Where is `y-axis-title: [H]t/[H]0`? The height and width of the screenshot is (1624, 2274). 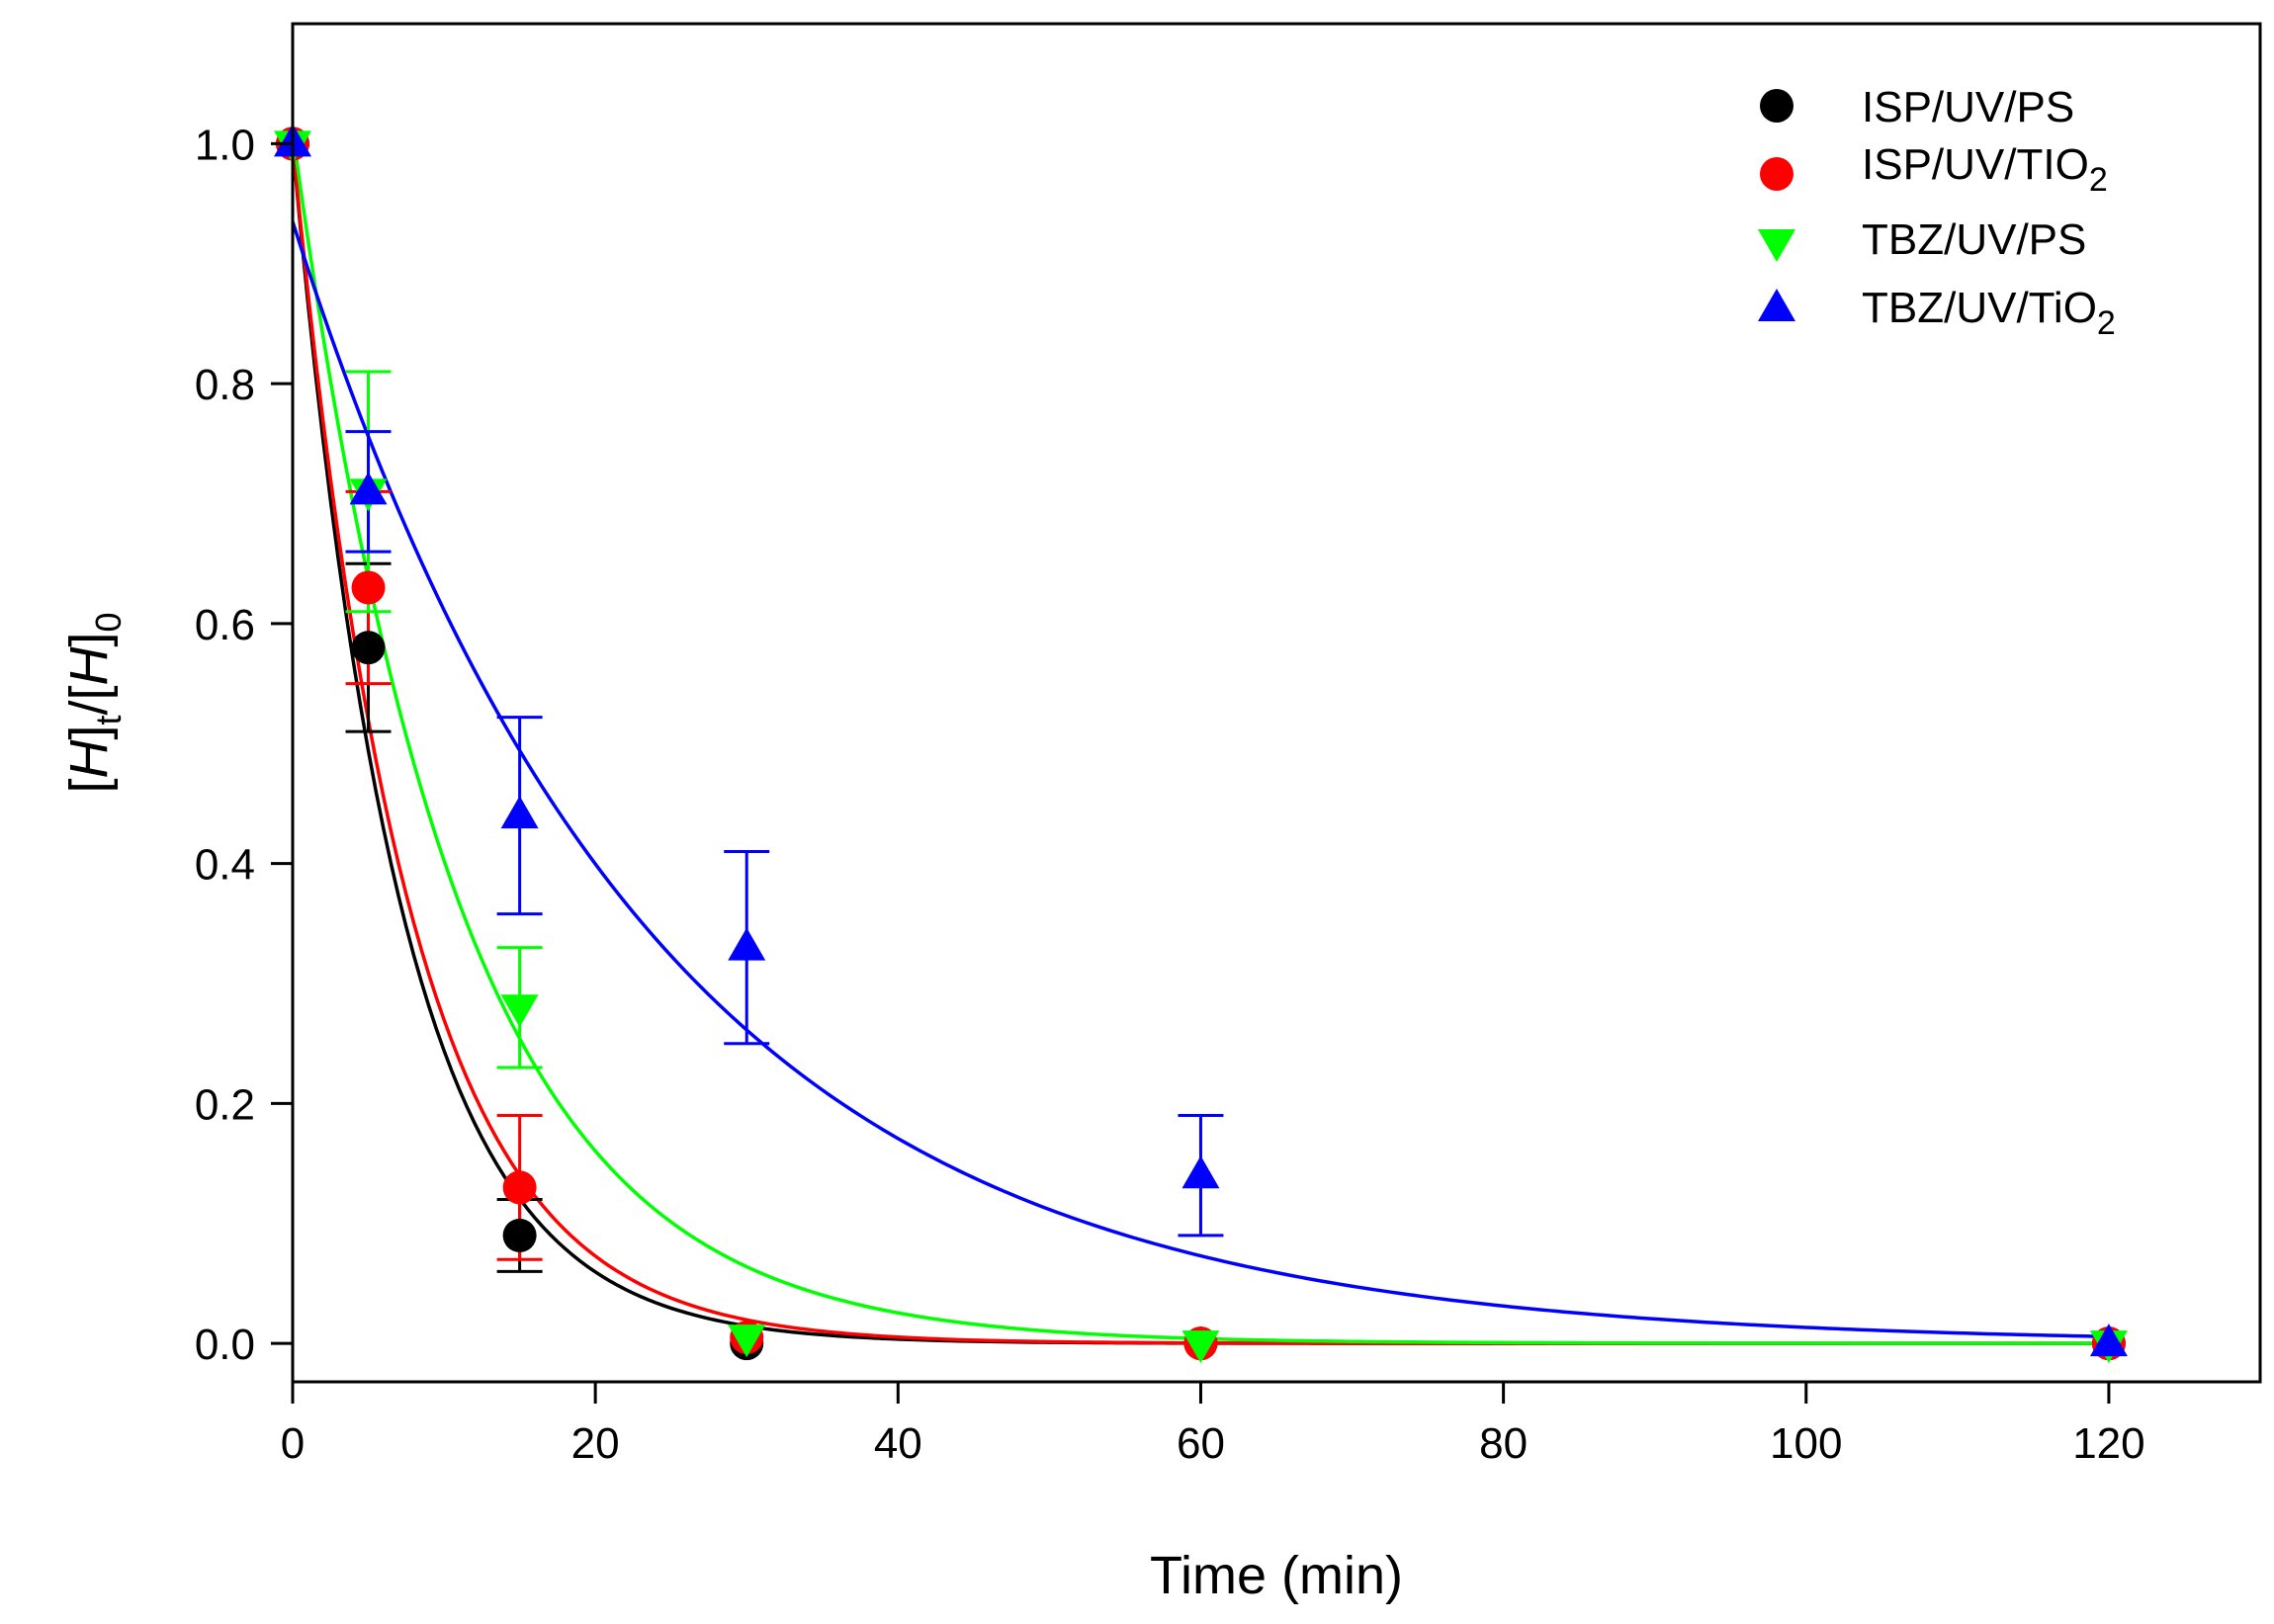
y-axis-title: [H]t/[H]0 is located at coordinates (94, 702).